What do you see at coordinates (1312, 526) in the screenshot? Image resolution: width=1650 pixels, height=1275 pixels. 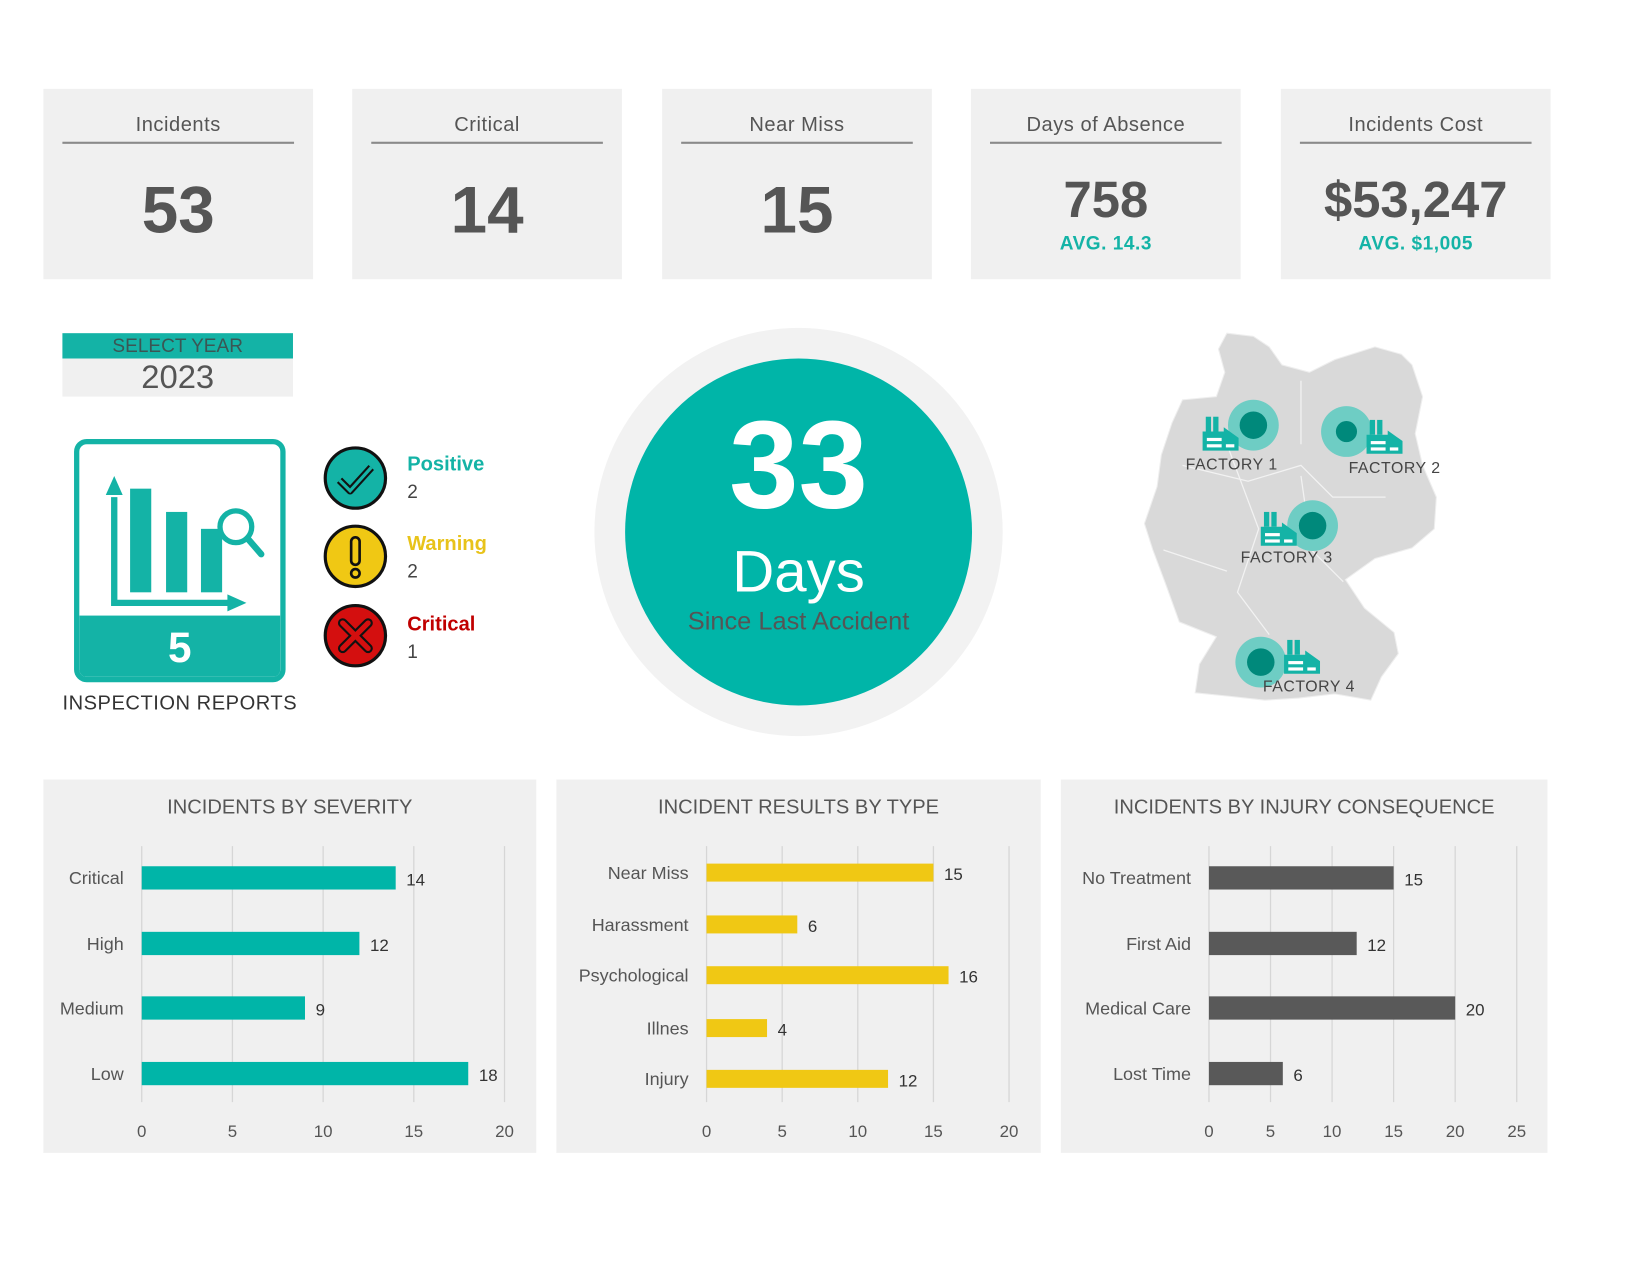 I see `factory-3-marker` at bounding box center [1312, 526].